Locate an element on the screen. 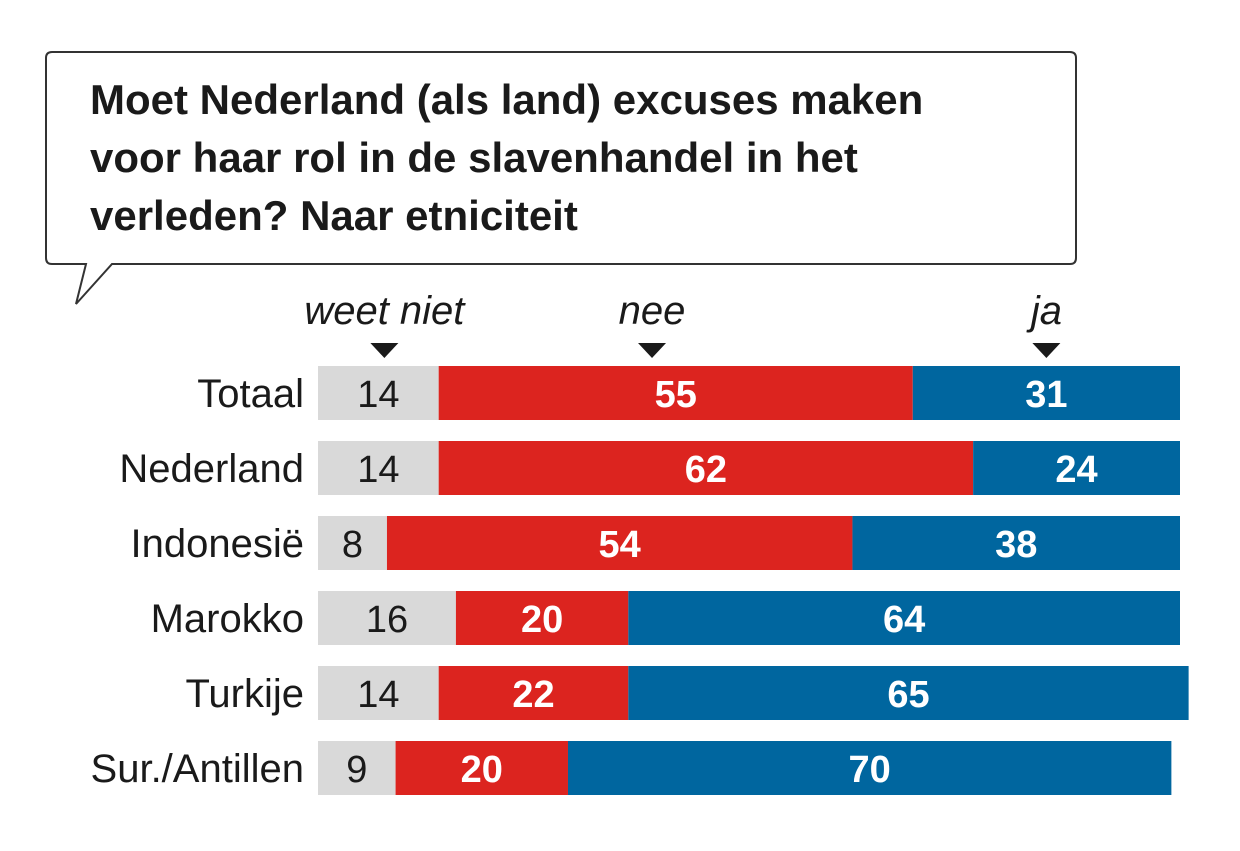 The width and height of the screenshot is (1240, 851). data-label-ja: 70 is located at coordinates (870, 770).